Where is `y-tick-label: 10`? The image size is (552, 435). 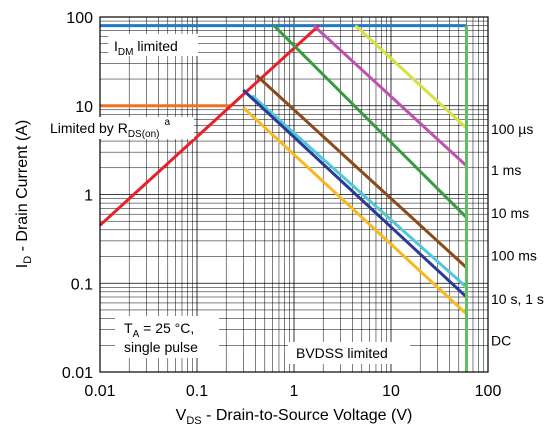 y-tick-label: 10 is located at coordinates (84, 107).